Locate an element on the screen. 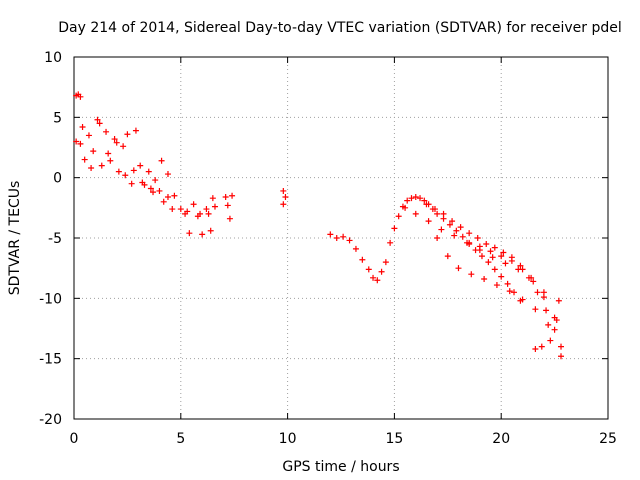 The image size is (640, 480). x-tick-label: 15 is located at coordinates (394, 439).